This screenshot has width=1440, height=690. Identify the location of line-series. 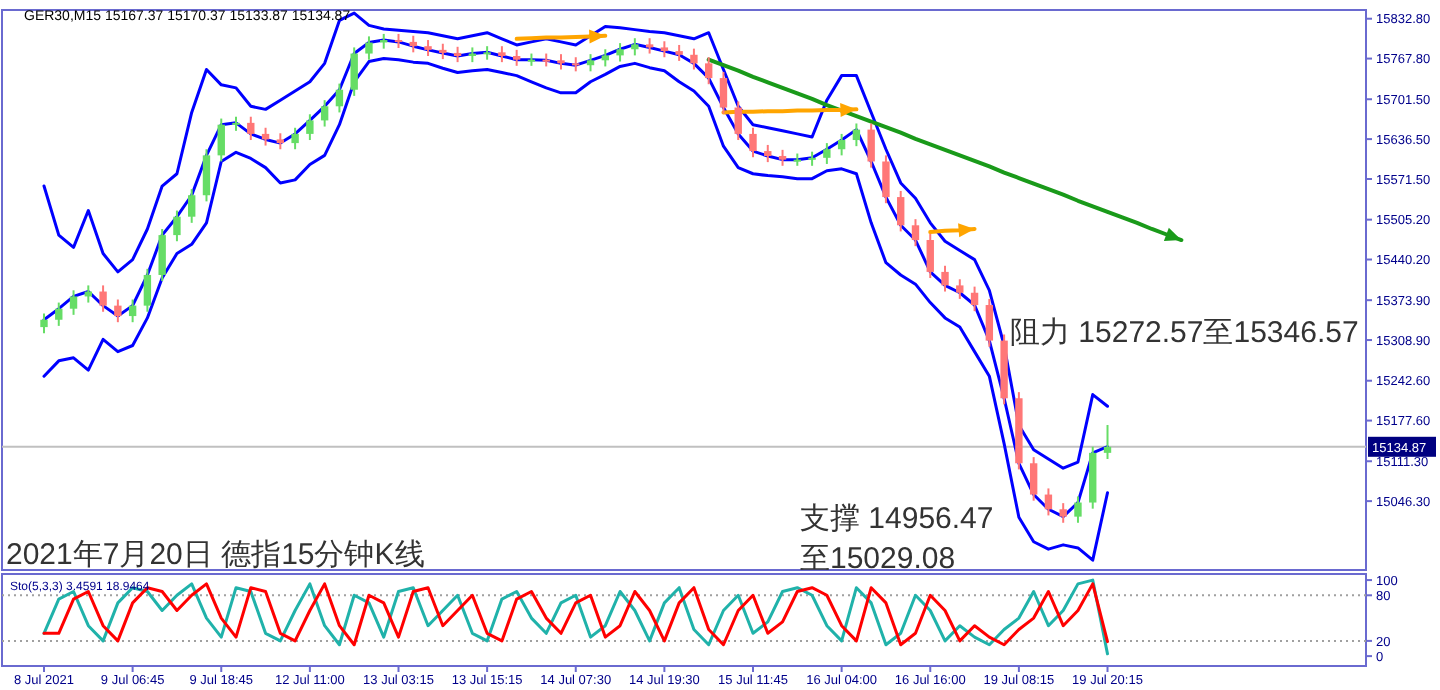
(945, 150).